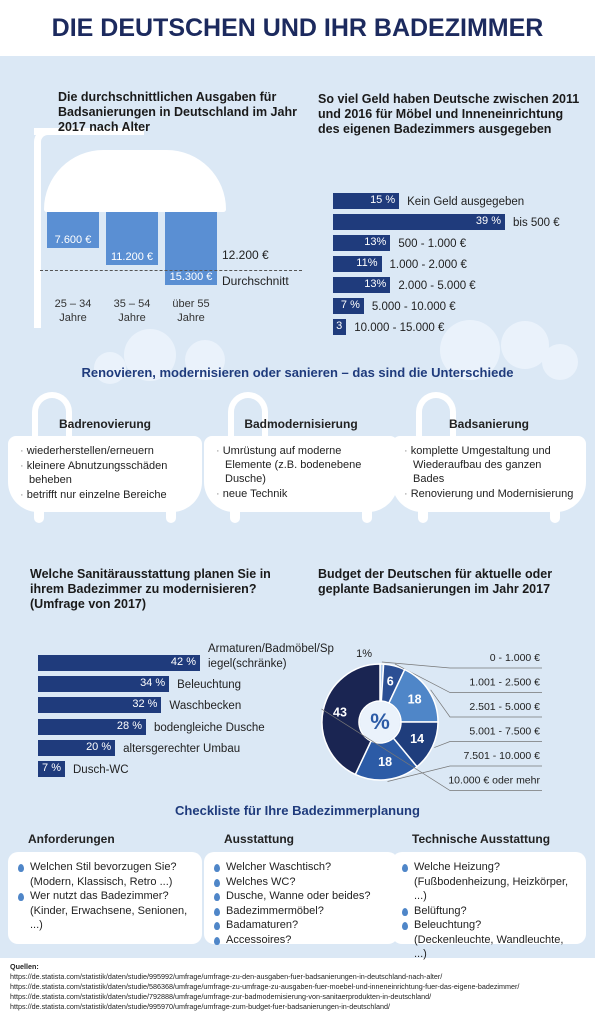 The image size is (595, 1024). Describe the element at coordinates (101, 881) in the screenshot. I see `item-detail: (Modern, Klassisch, Retro ...)` at that location.